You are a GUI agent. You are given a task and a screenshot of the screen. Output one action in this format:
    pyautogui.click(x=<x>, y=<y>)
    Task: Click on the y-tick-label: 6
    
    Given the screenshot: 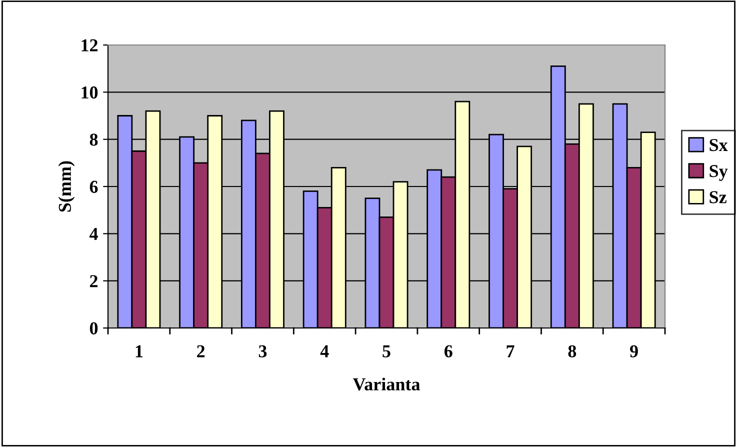 What is the action you would take?
    pyautogui.click(x=94, y=186)
    